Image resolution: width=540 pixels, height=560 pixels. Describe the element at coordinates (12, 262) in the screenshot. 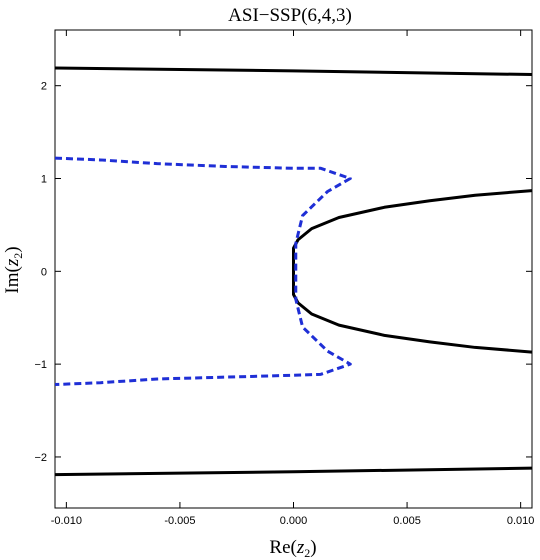

I see `y-axis-label-var: z` at that location.